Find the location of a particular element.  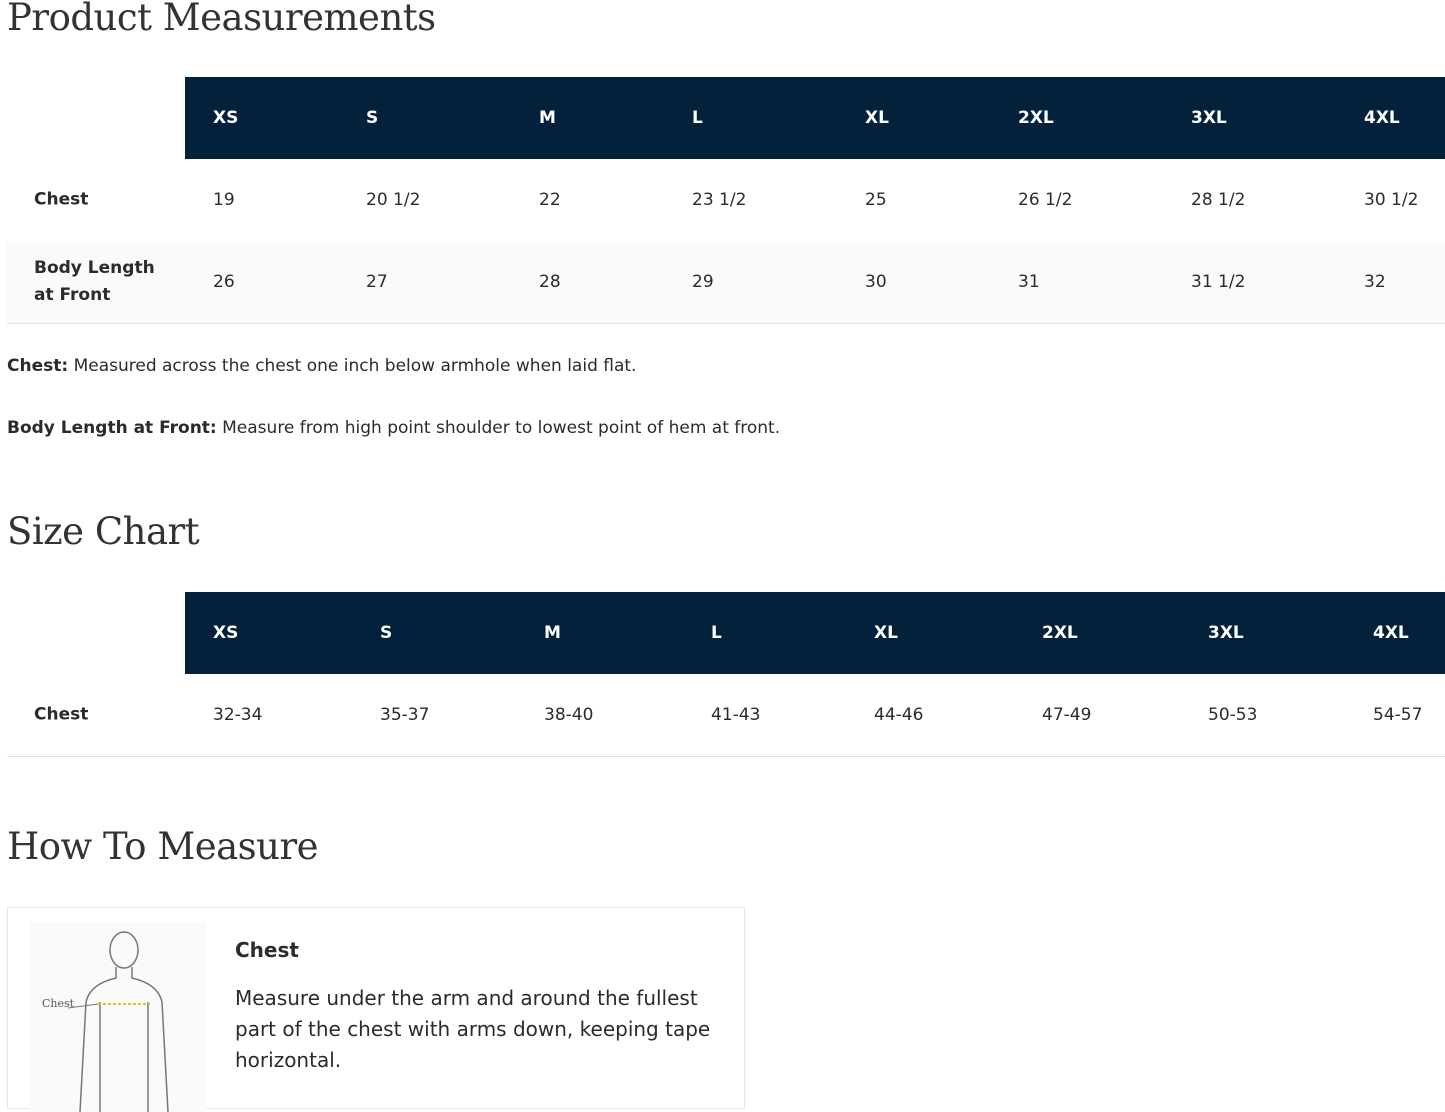

cell: 32 is located at coordinates (1375, 282).